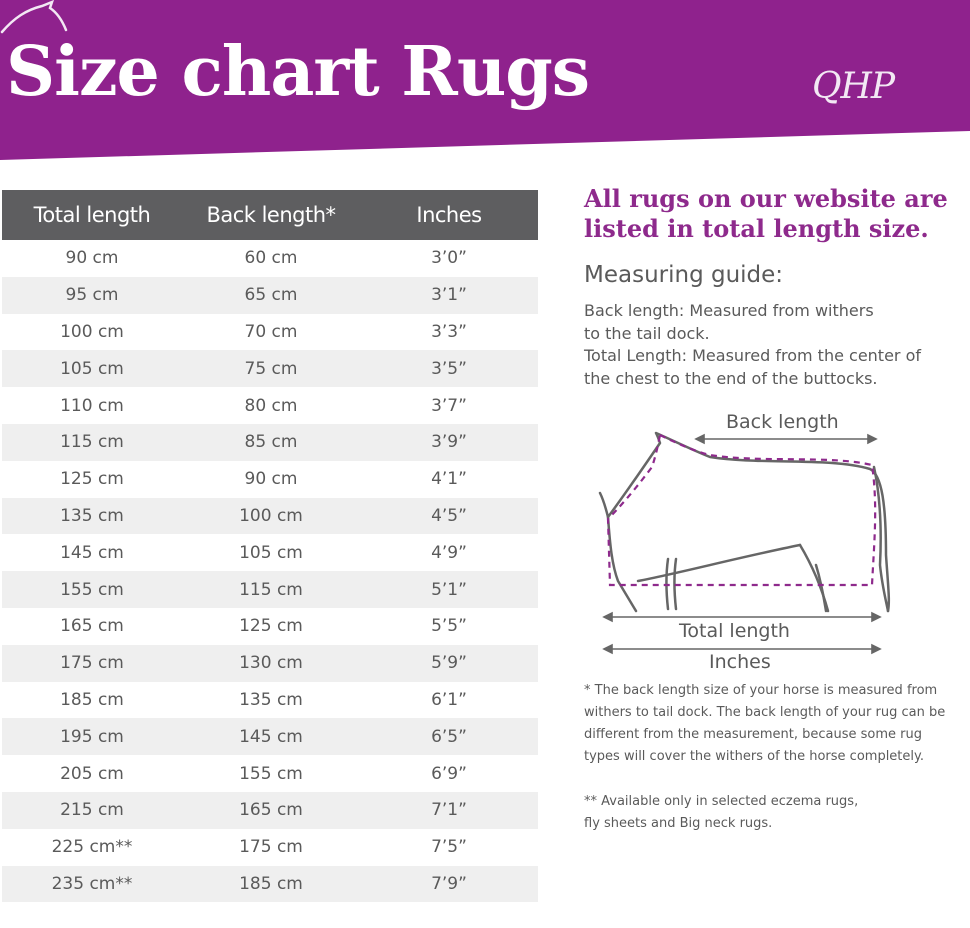 The image size is (970, 928). Describe the element at coordinates (449, 516) in the screenshot. I see `cell-inches: 4’5”` at that location.